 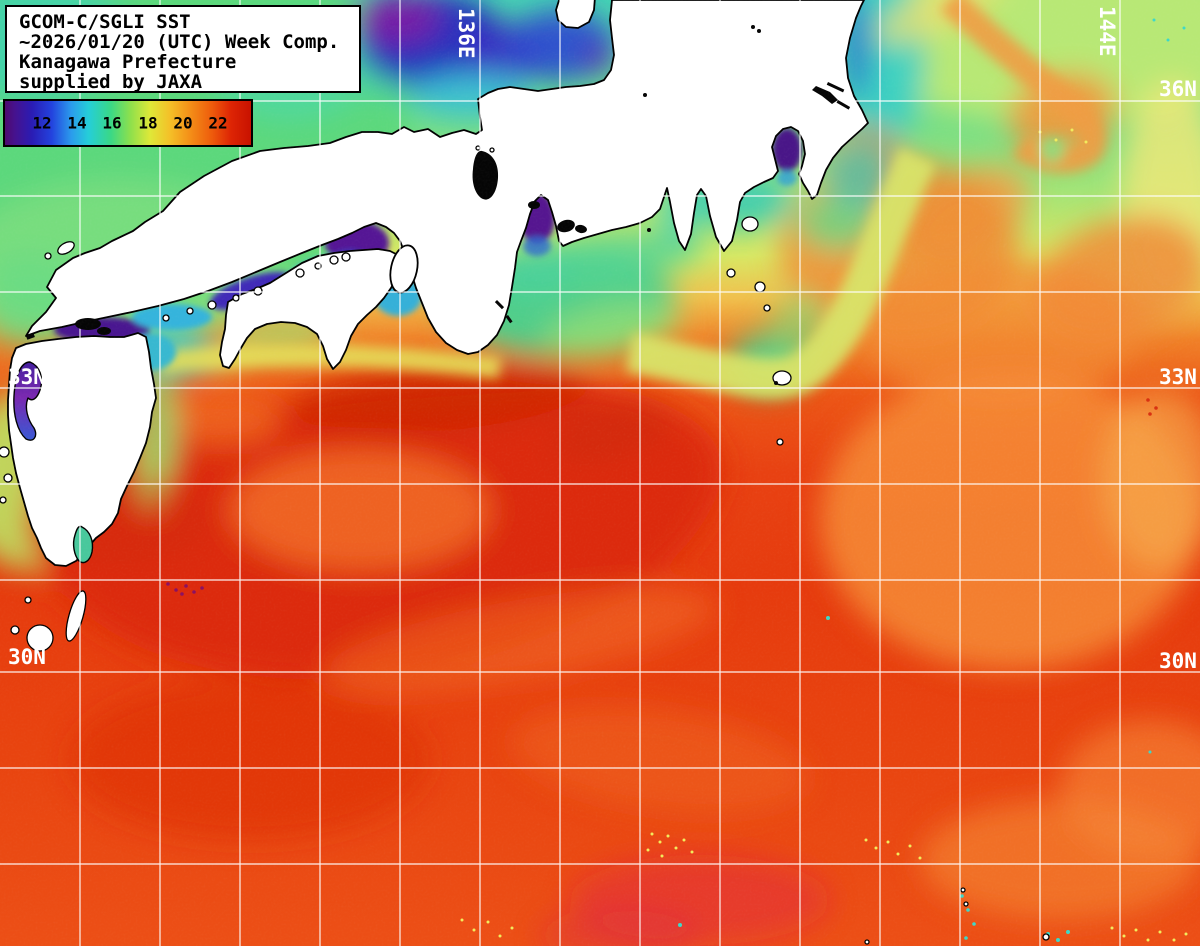 I want to click on lat-label-30n-left: 30N, so click(x=27, y=657).